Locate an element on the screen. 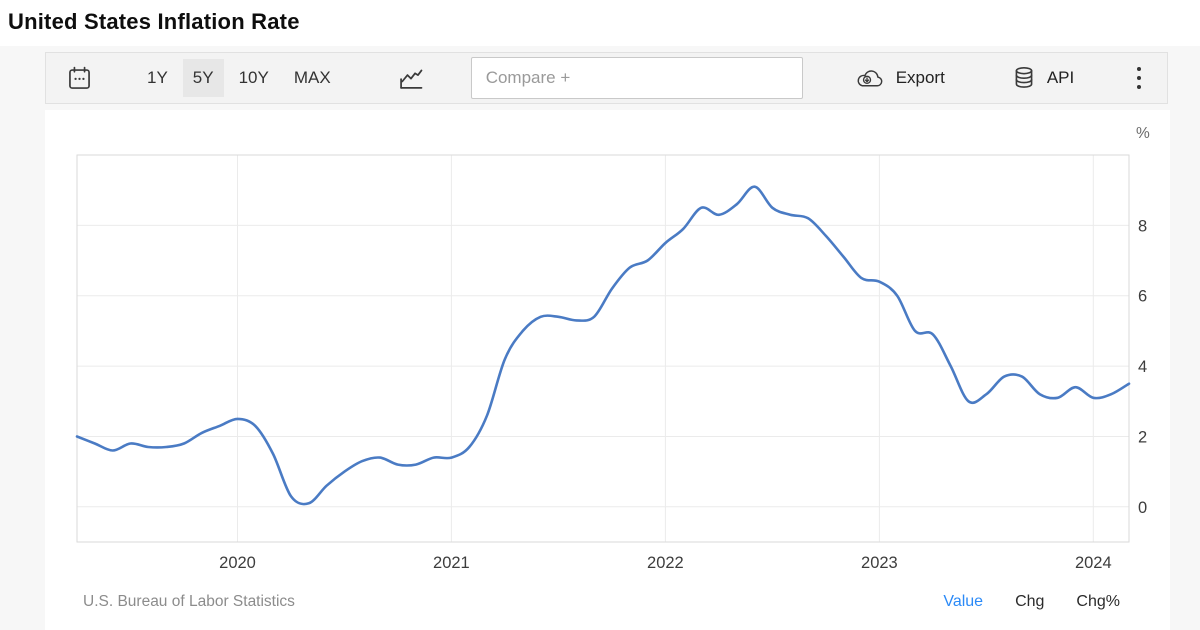 This screenshot has height=630, width=1200. x-tick-label: 2021 is located at coordinates (451, 563).